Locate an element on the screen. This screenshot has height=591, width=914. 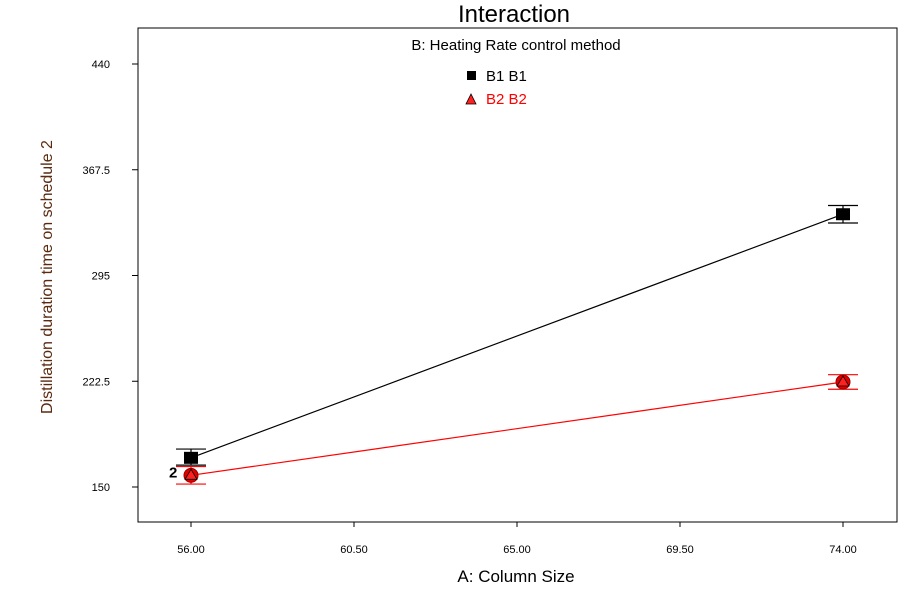
y-tick-label: 440 is located at coordinates (101, 65).